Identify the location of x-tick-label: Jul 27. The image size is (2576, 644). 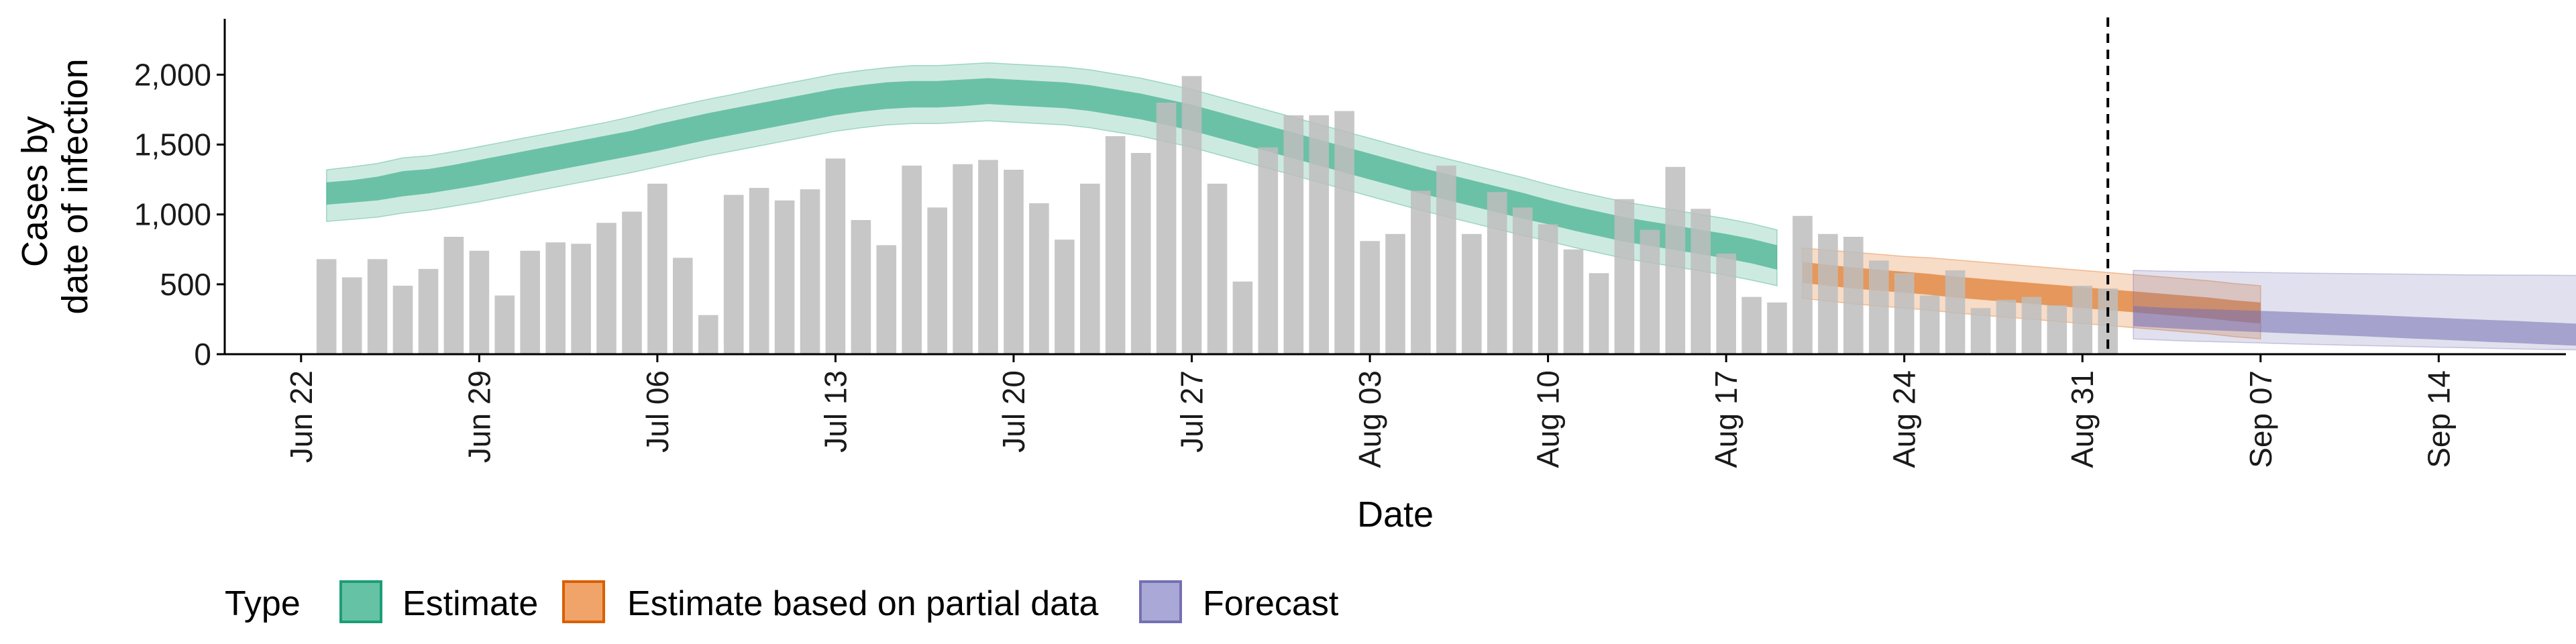
(1192, 411).